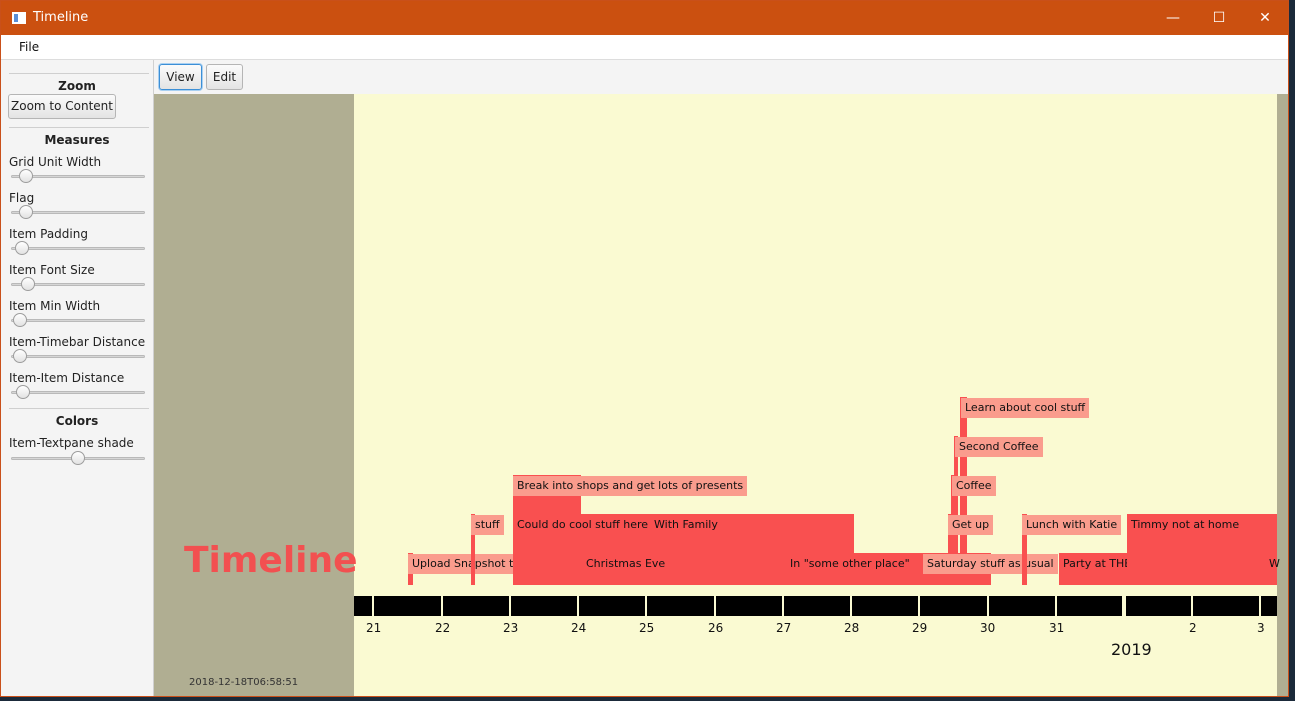  Describe the element at coordinates (61, 17) in the screenshot. I see `window-title: Timeline` at that location.